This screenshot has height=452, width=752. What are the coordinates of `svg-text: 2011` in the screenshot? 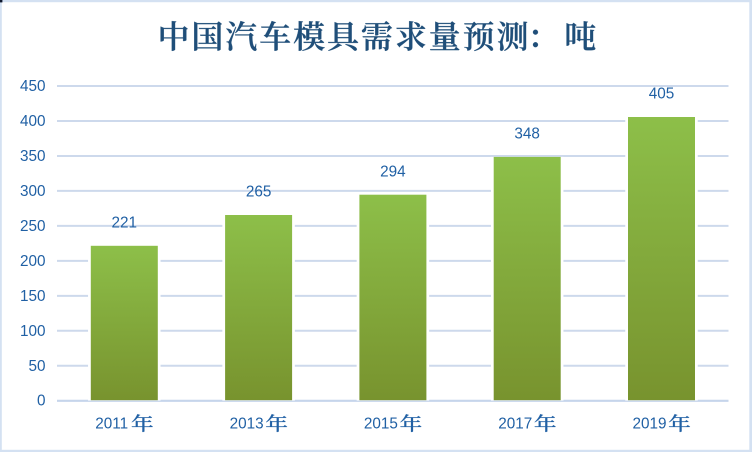 It's located at (111, 424).